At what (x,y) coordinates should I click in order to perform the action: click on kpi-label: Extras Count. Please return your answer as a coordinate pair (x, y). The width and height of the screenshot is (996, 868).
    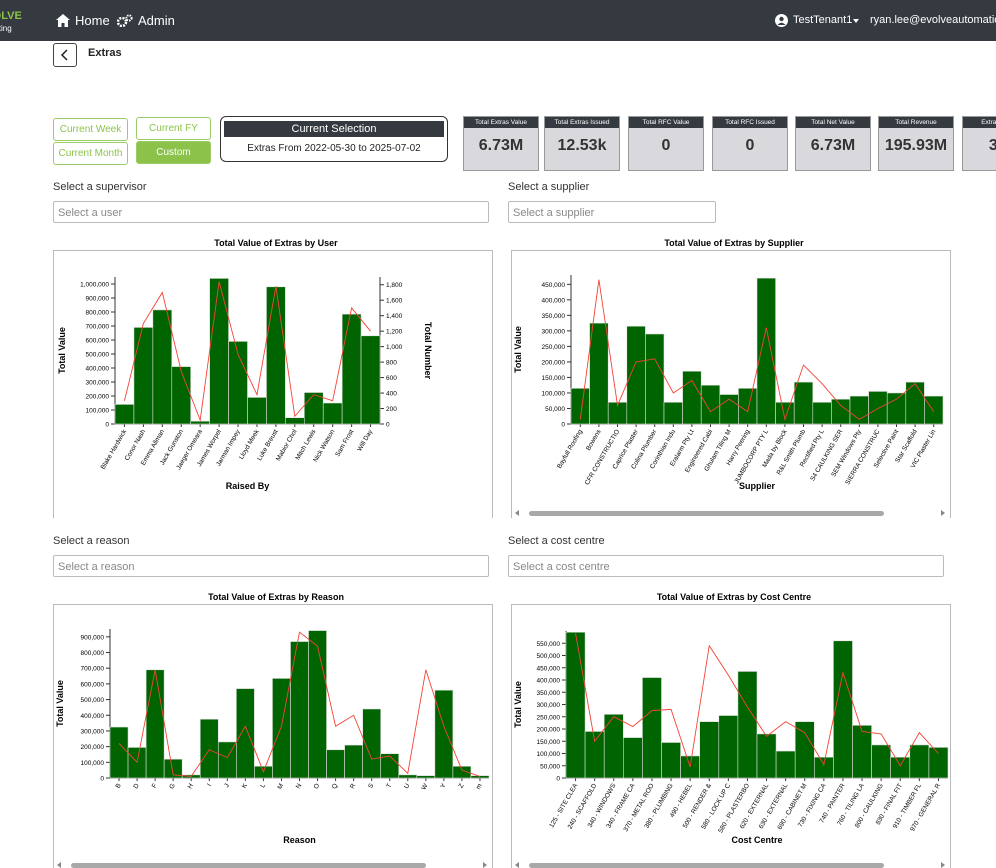
    Looking at the image, I should click on (979, 122).